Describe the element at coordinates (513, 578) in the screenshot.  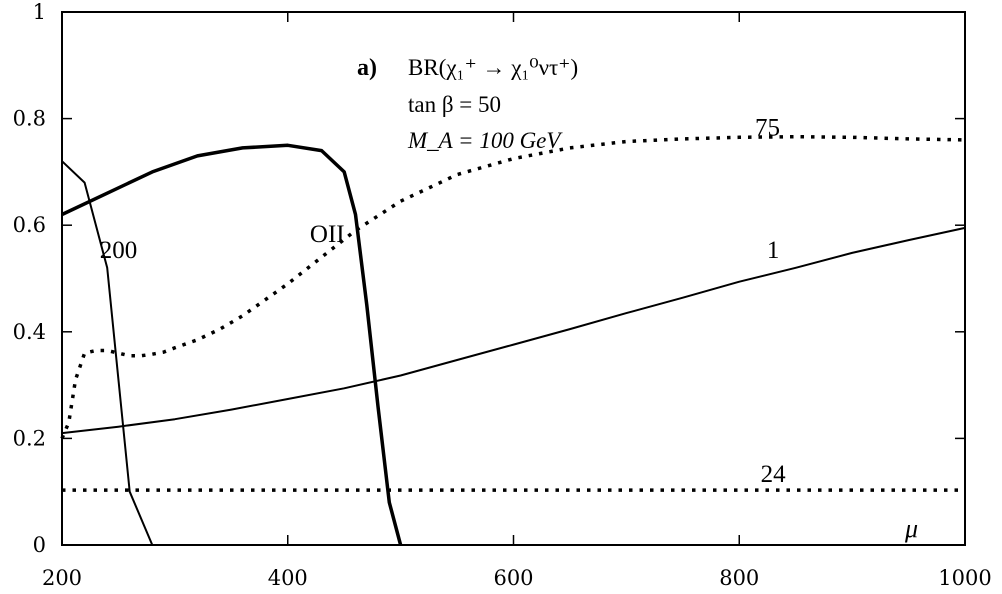
I see `x-tick-label: 600` at that location.